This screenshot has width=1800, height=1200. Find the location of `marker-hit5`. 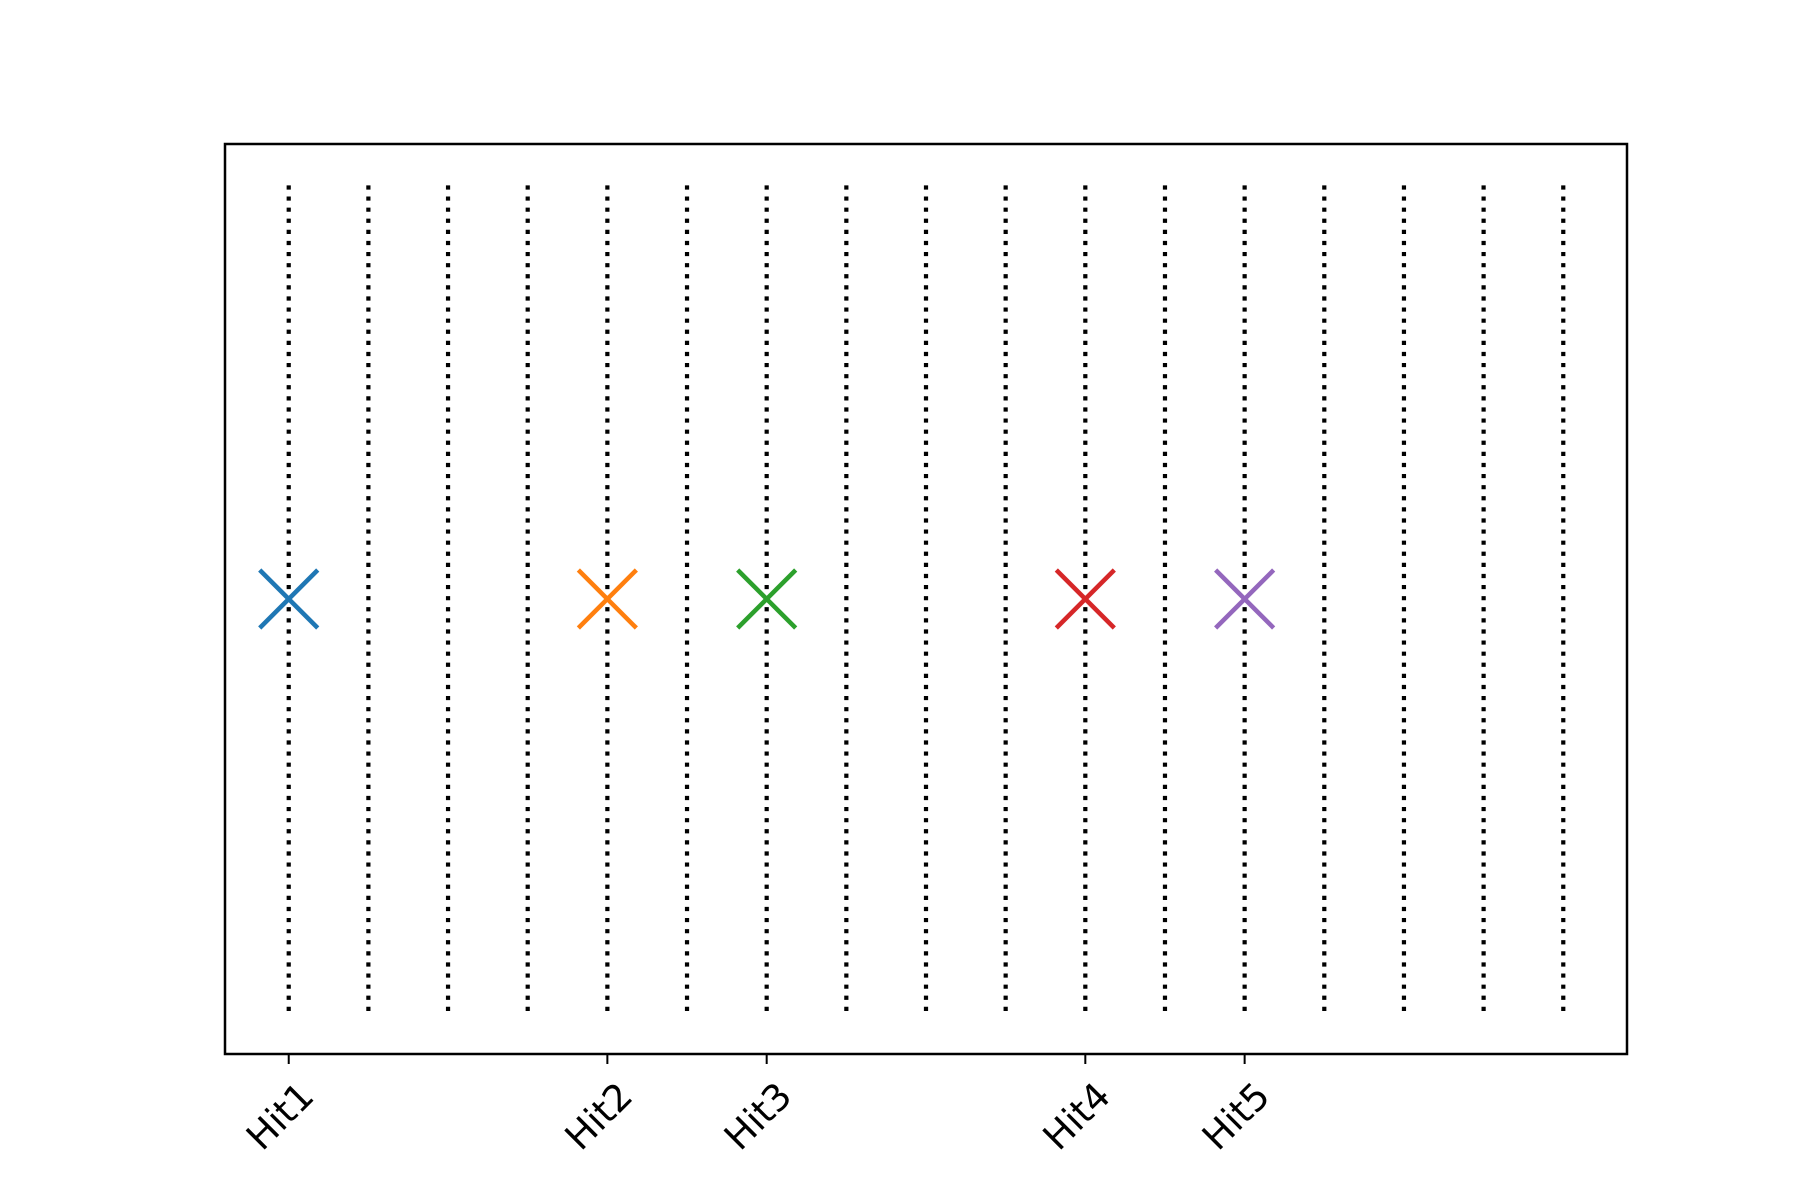

marker-hit5 is located at coordinates (1245, 599).